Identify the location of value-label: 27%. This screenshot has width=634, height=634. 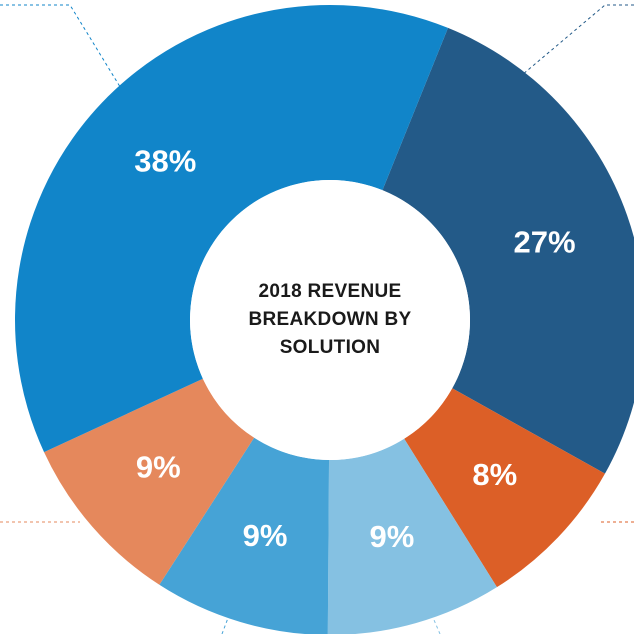
(545, 242).